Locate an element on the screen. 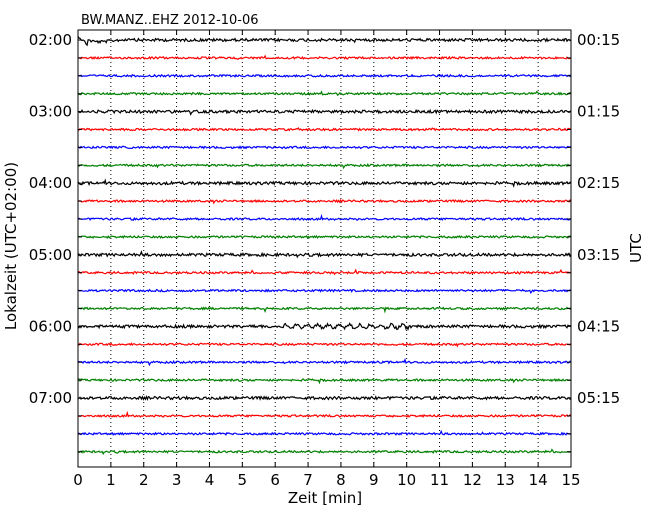 This screenshot has height=520, width=650. x-tick-label: 15 is located at coordinates (570, 480).